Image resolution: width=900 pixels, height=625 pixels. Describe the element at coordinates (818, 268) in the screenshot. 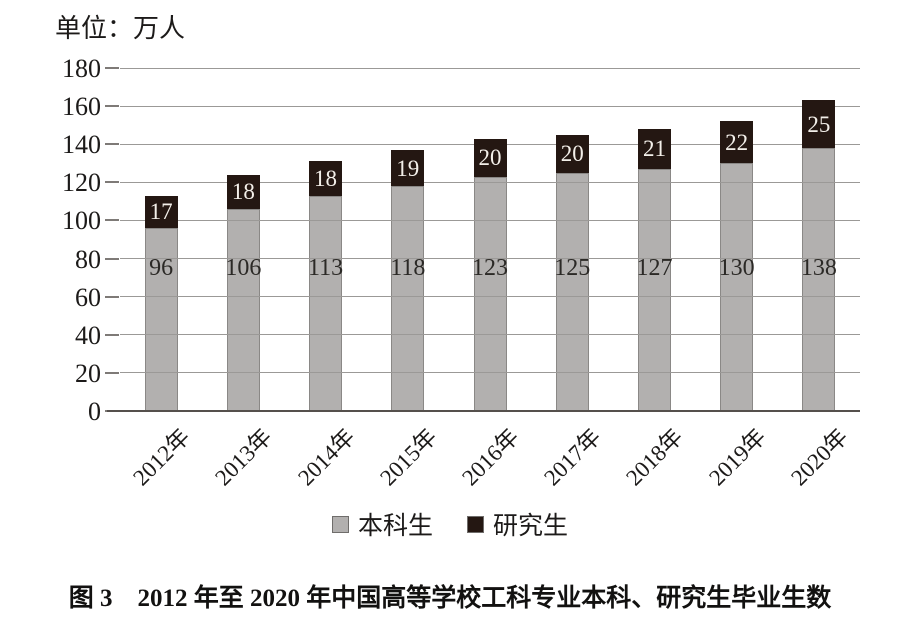

I see `bar-undergrad-value: 138` at that location.